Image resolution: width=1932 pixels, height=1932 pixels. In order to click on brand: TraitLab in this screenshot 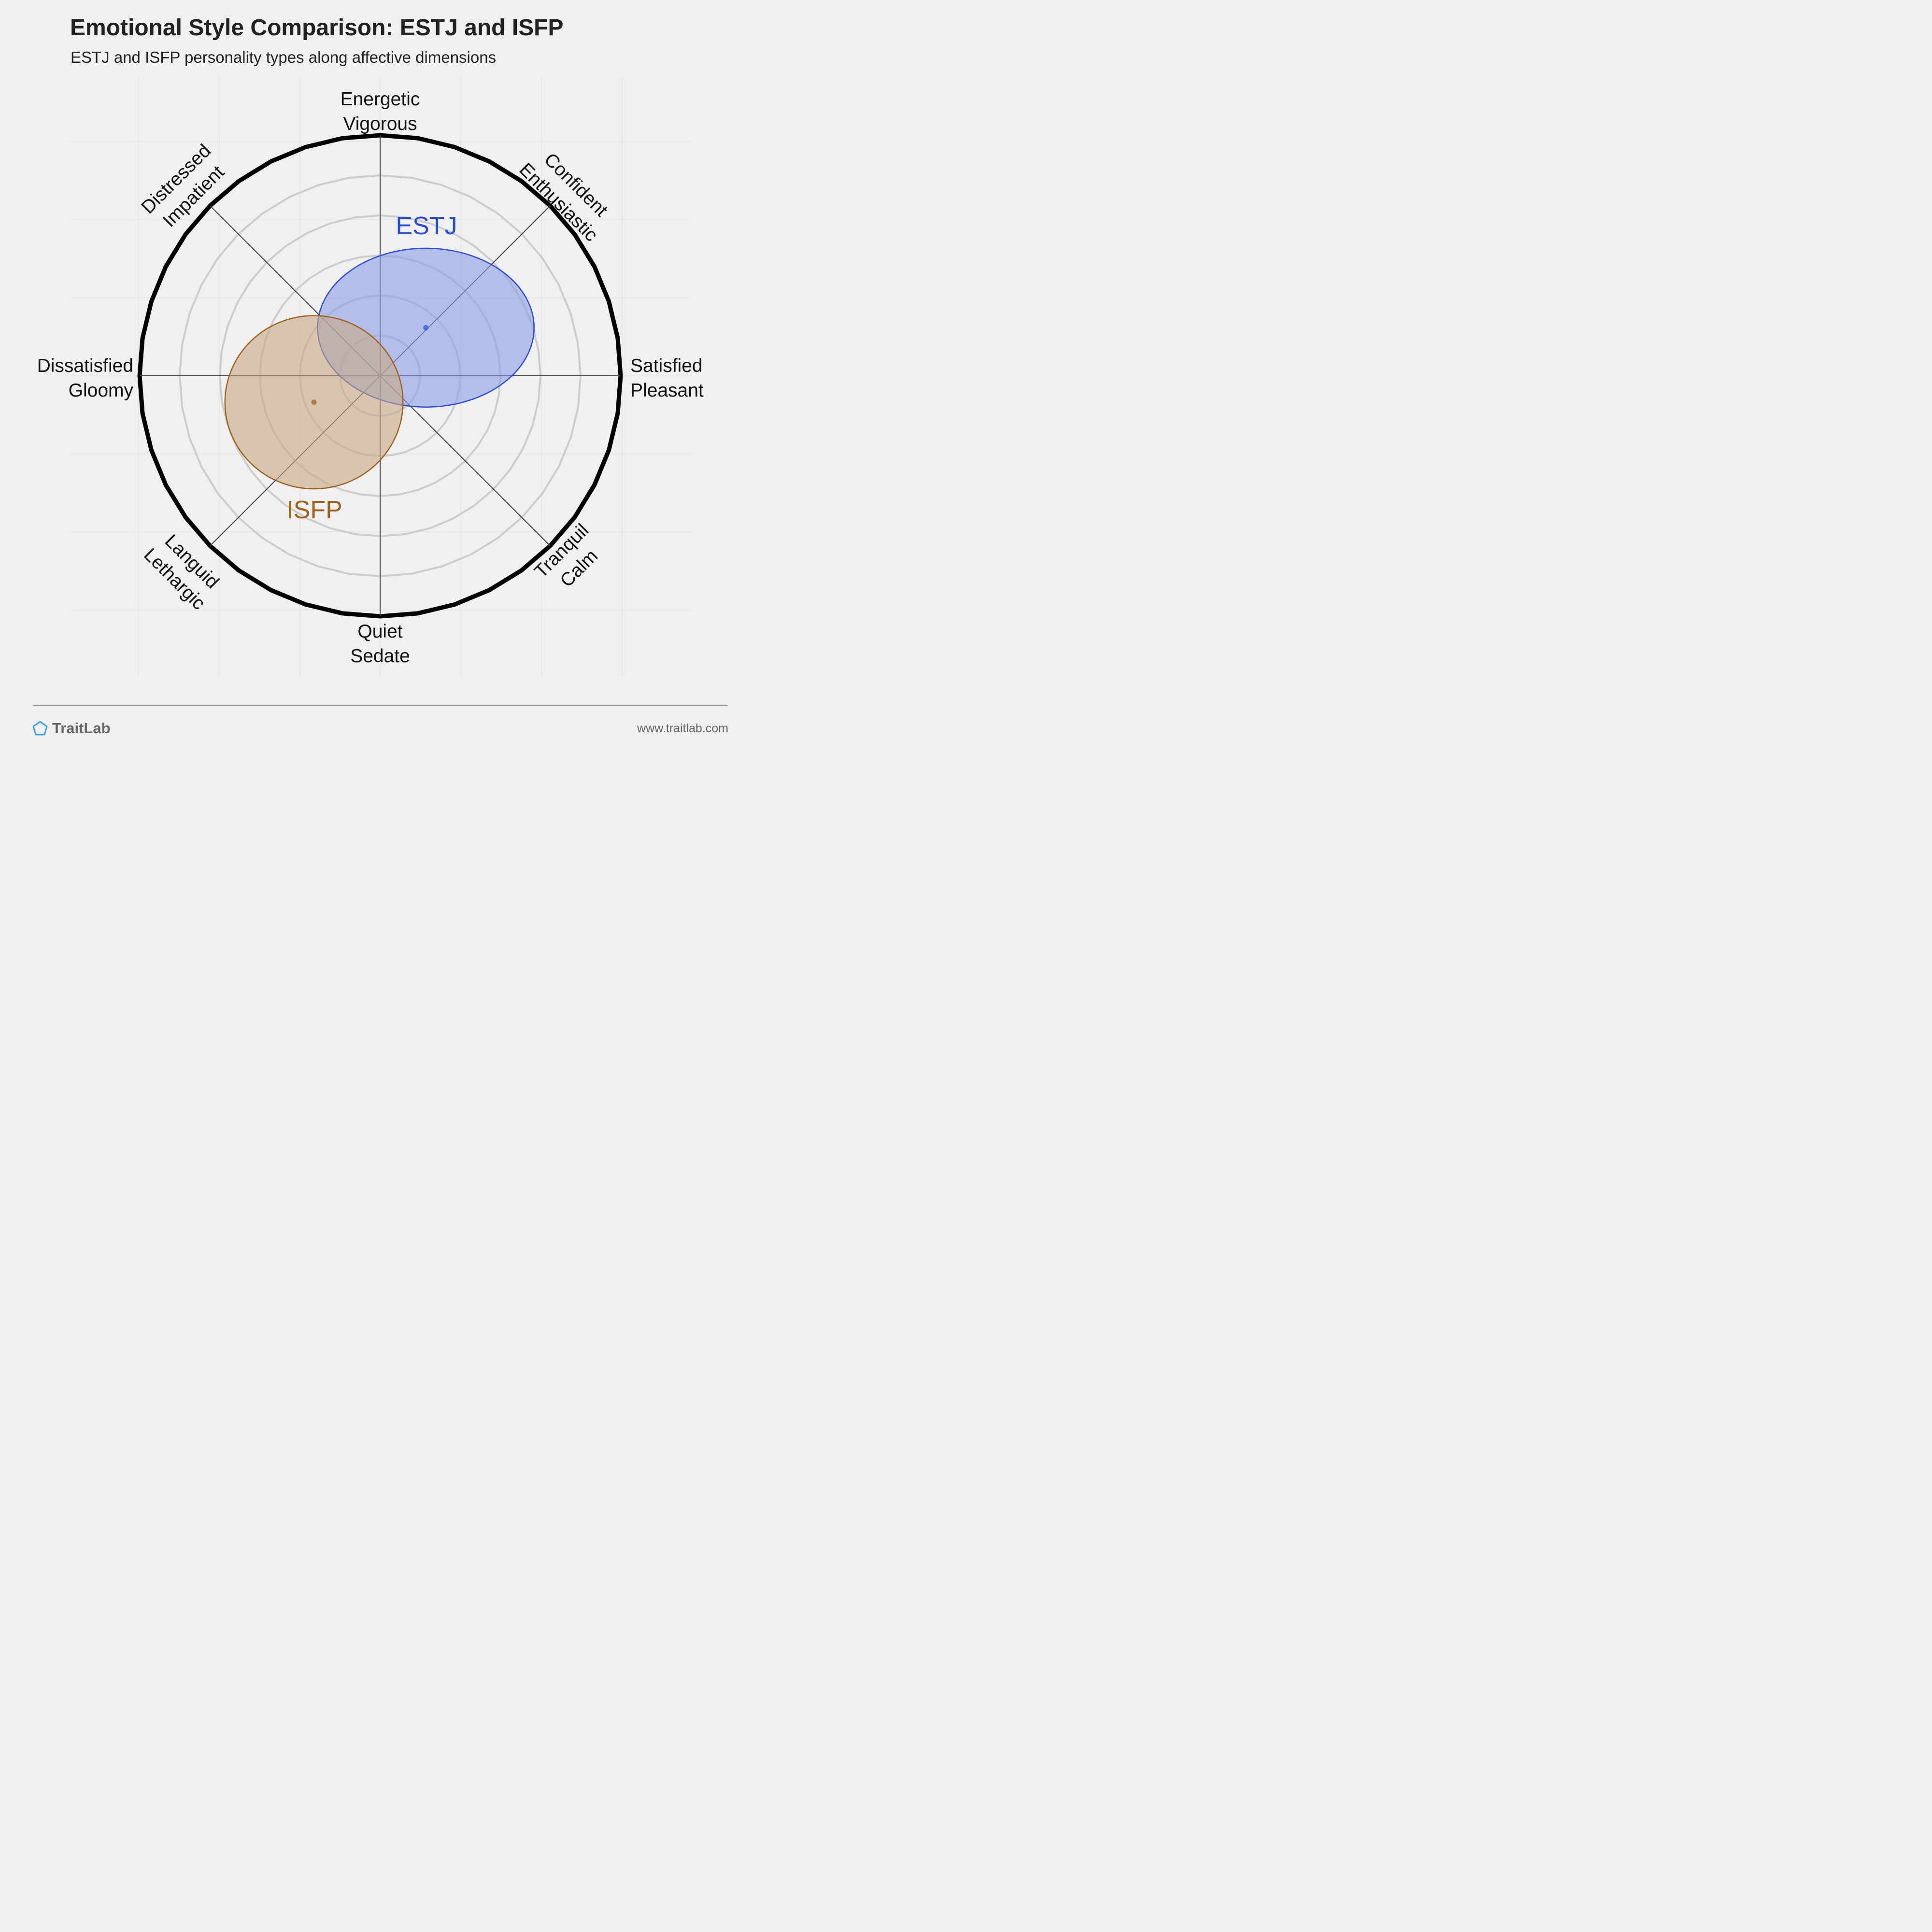, I will do `click(71, 728)`.